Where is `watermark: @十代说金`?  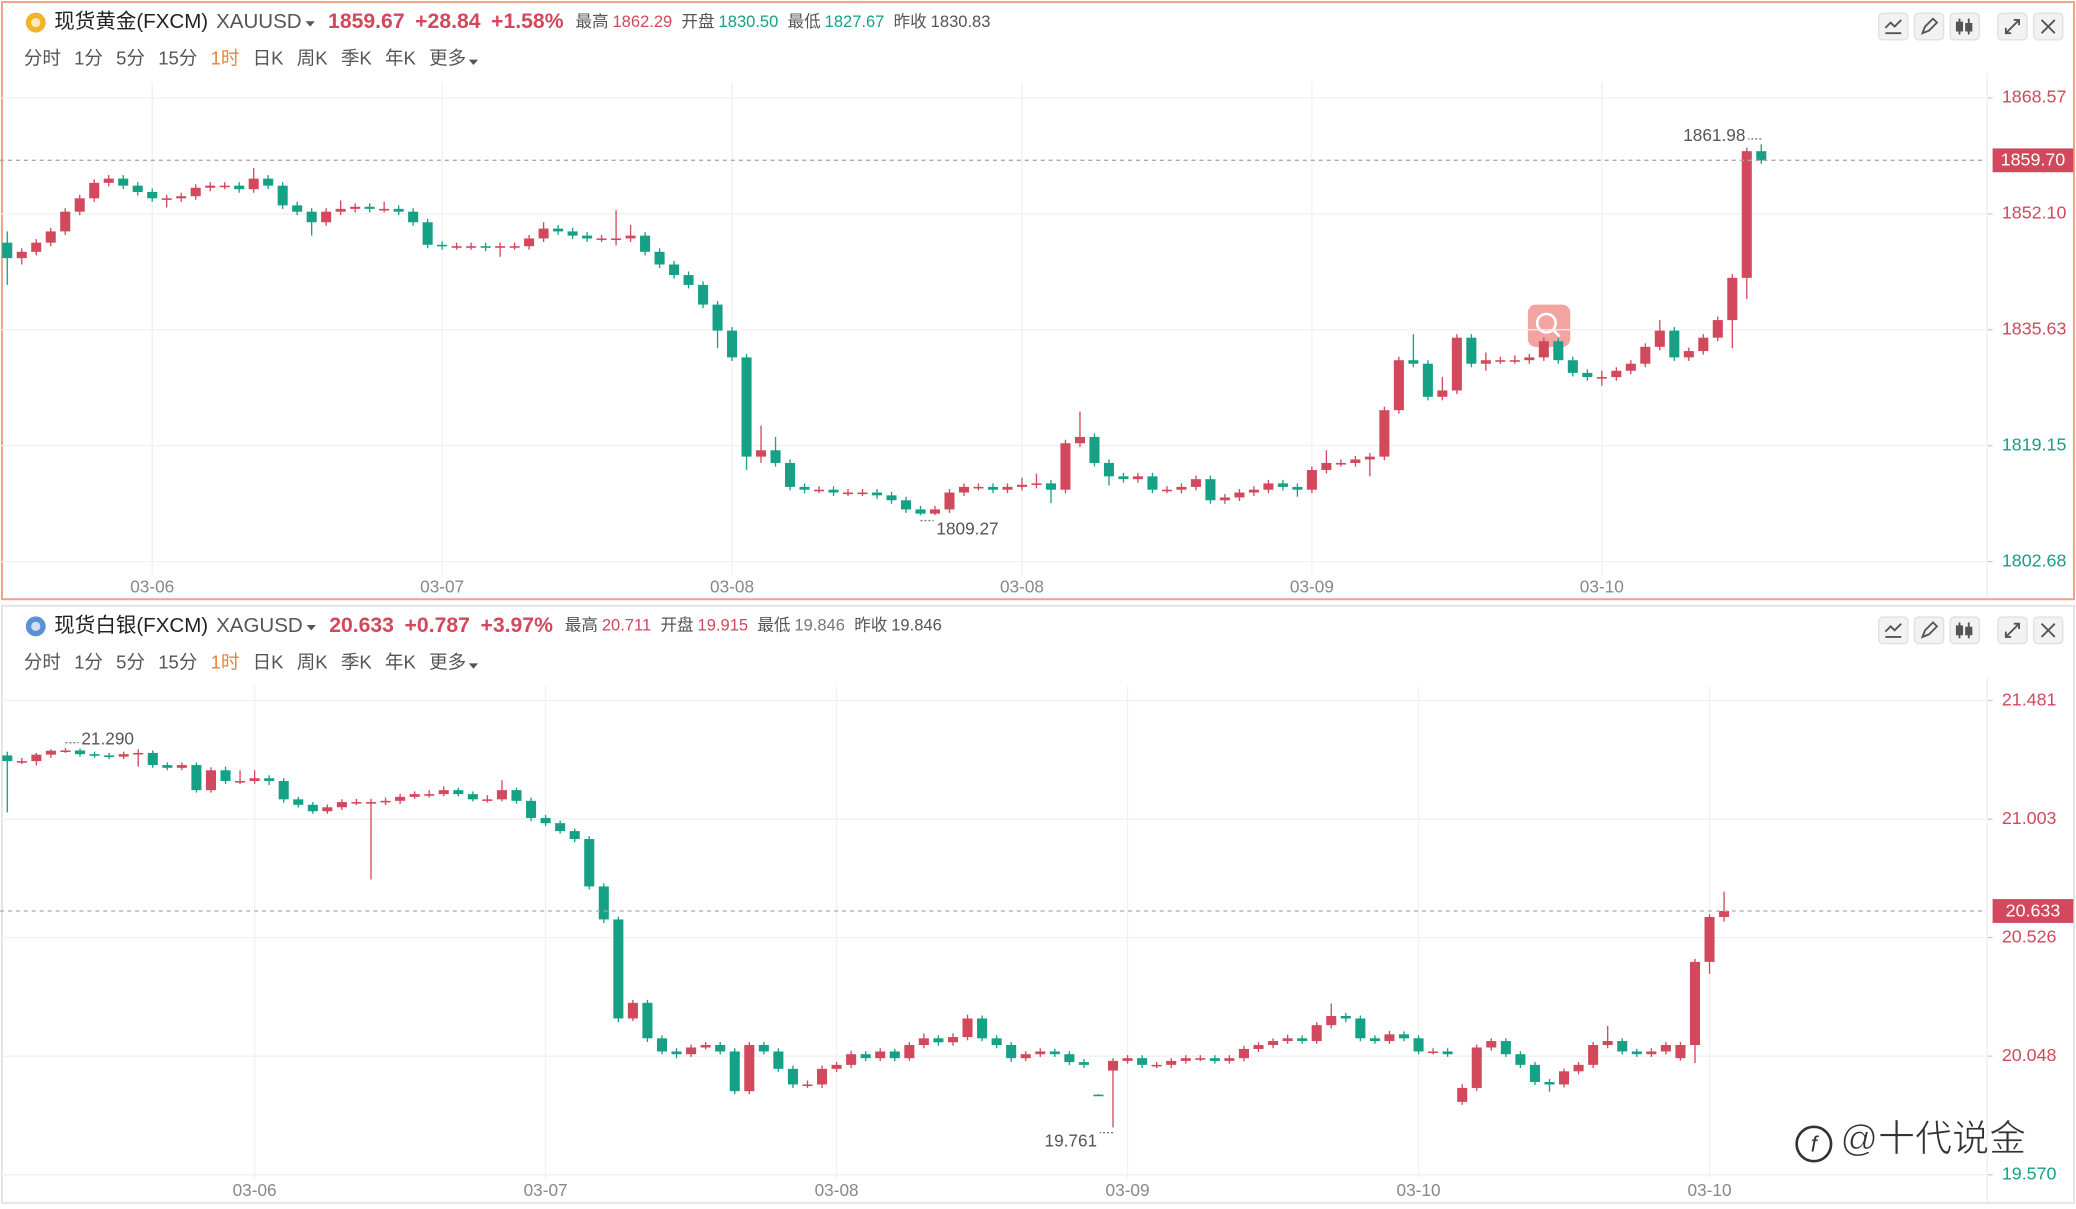 watermark: @十代说金 is located at coordinates (1933, 1138).